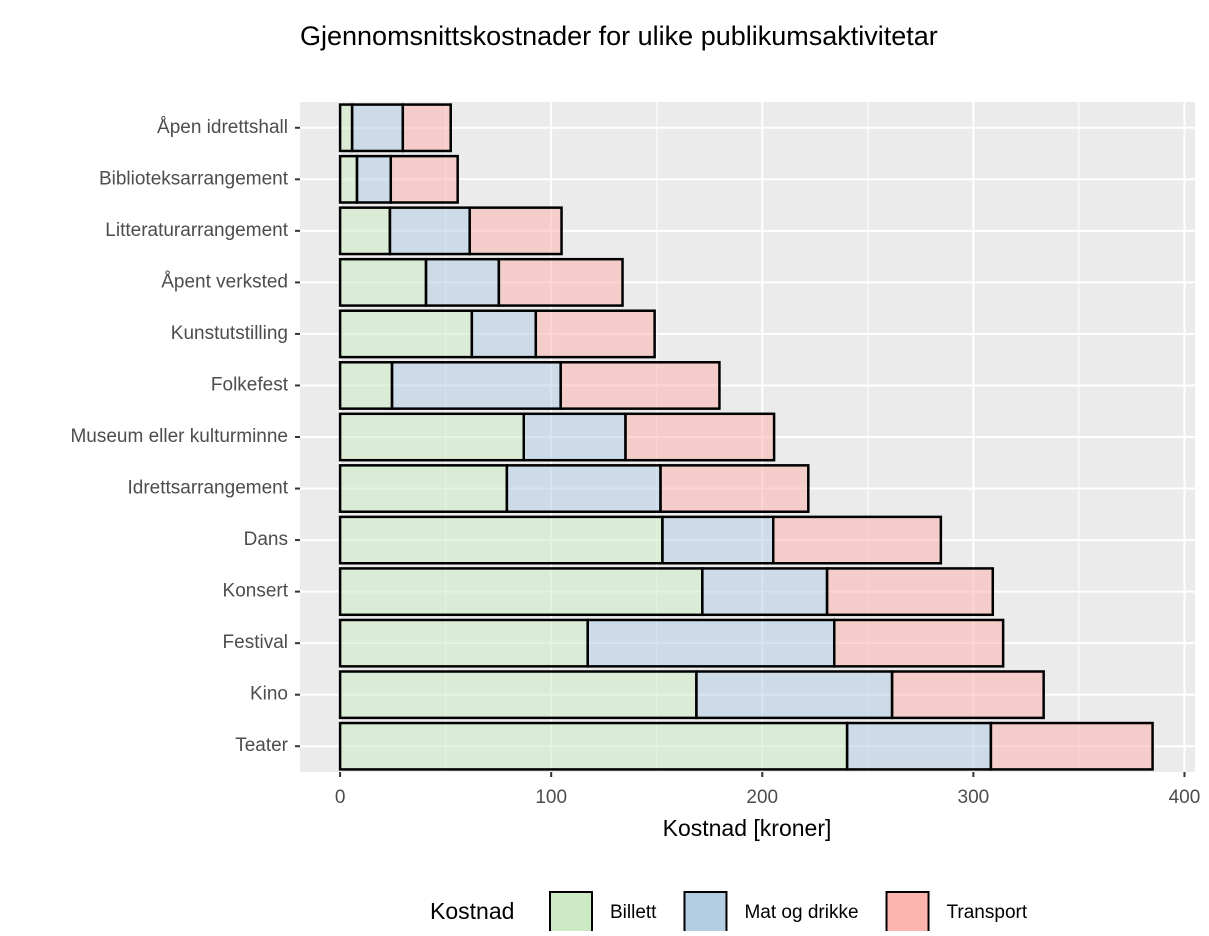  I want to click on y-tick-label: Dans, so click(266, 539).